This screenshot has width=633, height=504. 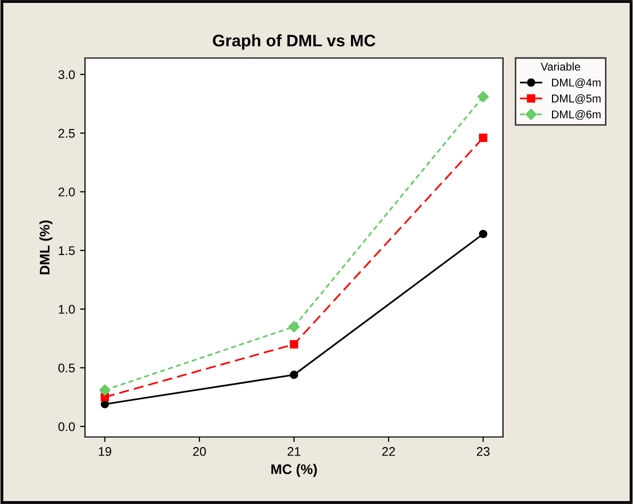 What do you see at coordinates (45, 247) in the screenshot?
I see `y-axis-title: DML (%)` at bounding box center [45, 247].